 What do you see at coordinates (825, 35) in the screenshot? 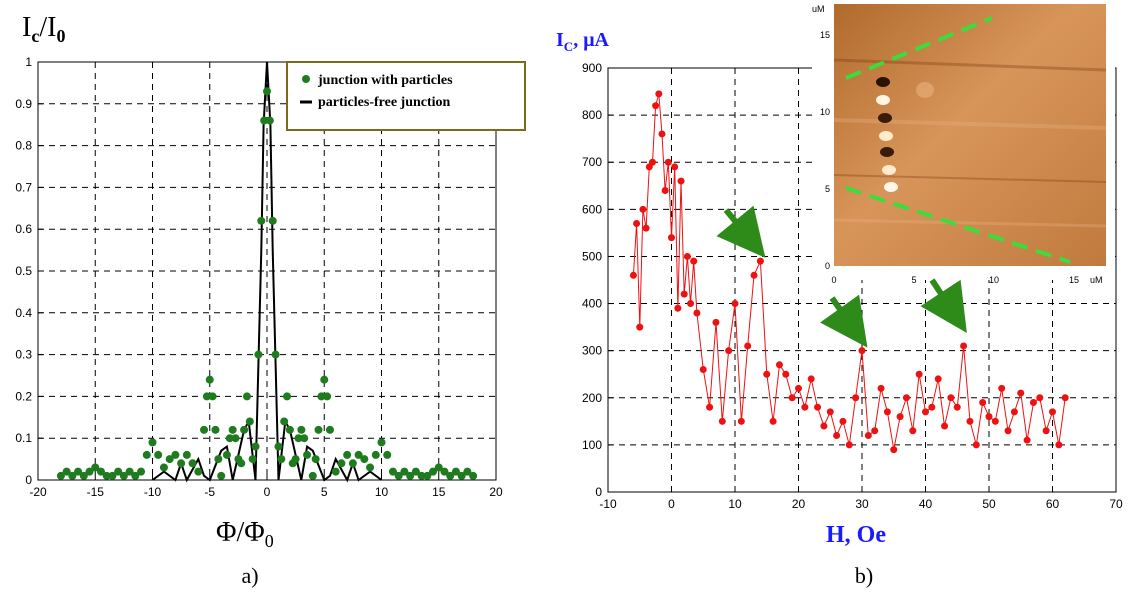
I see `inset-y-tick: 15` at bounding box center [825, 35].